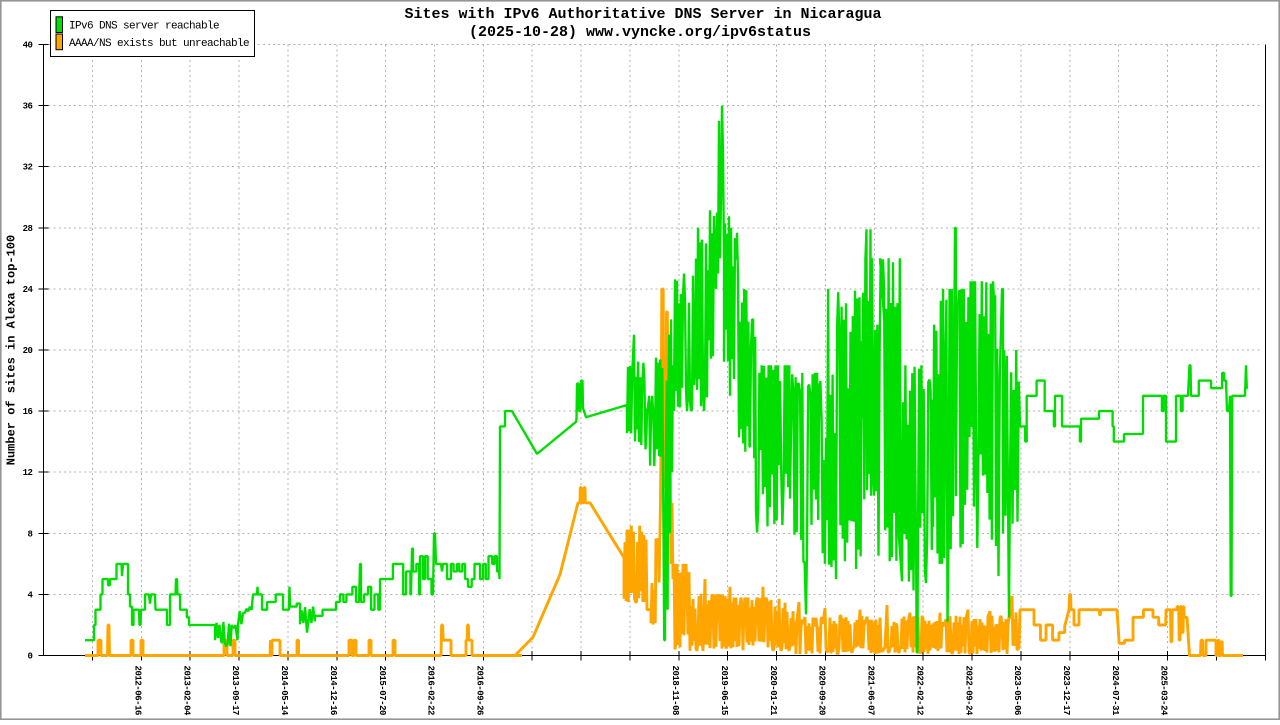  Describe the element at coordinates (31, 595) in the screenshot. I see `svg-text: 4` at that location.